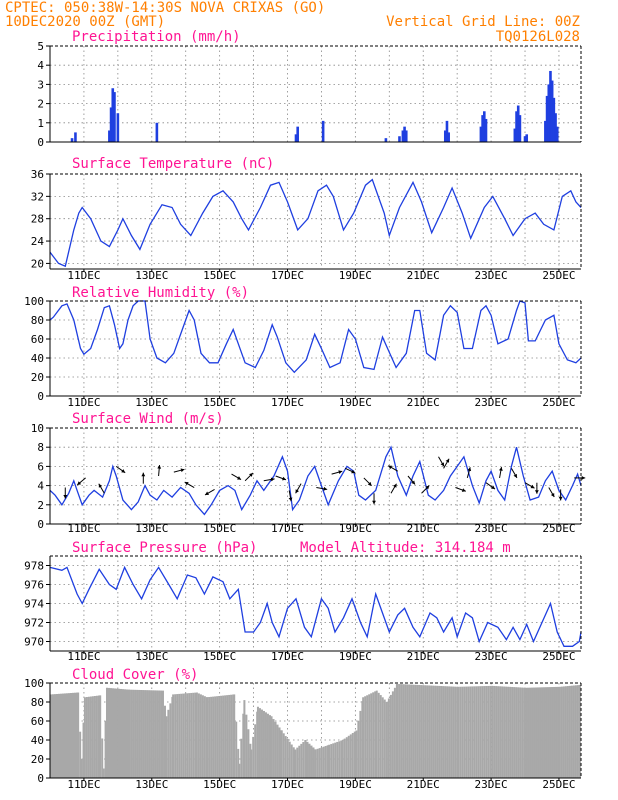  Describe the element at coordinates (355, 528) in the screenshot. I see `wind-xtick-label: 19DEC` at that location.